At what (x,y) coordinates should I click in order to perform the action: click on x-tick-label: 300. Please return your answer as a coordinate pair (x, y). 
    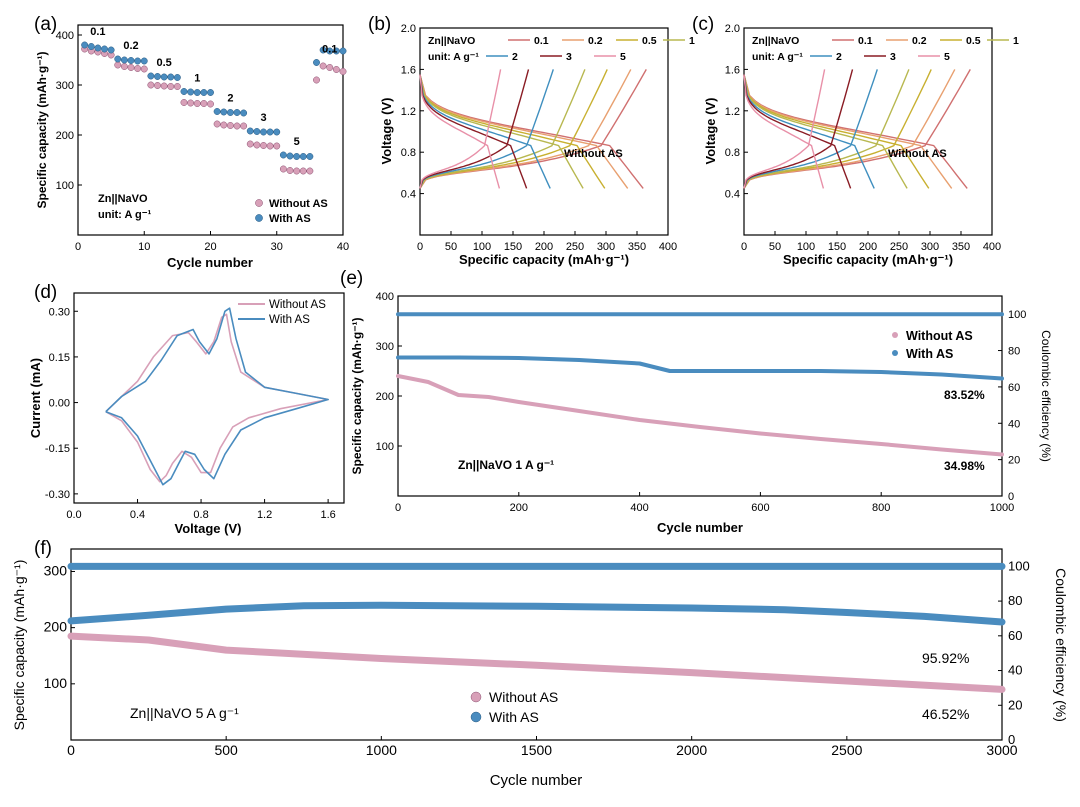
    Looking at the image, I should click on (606, 247).